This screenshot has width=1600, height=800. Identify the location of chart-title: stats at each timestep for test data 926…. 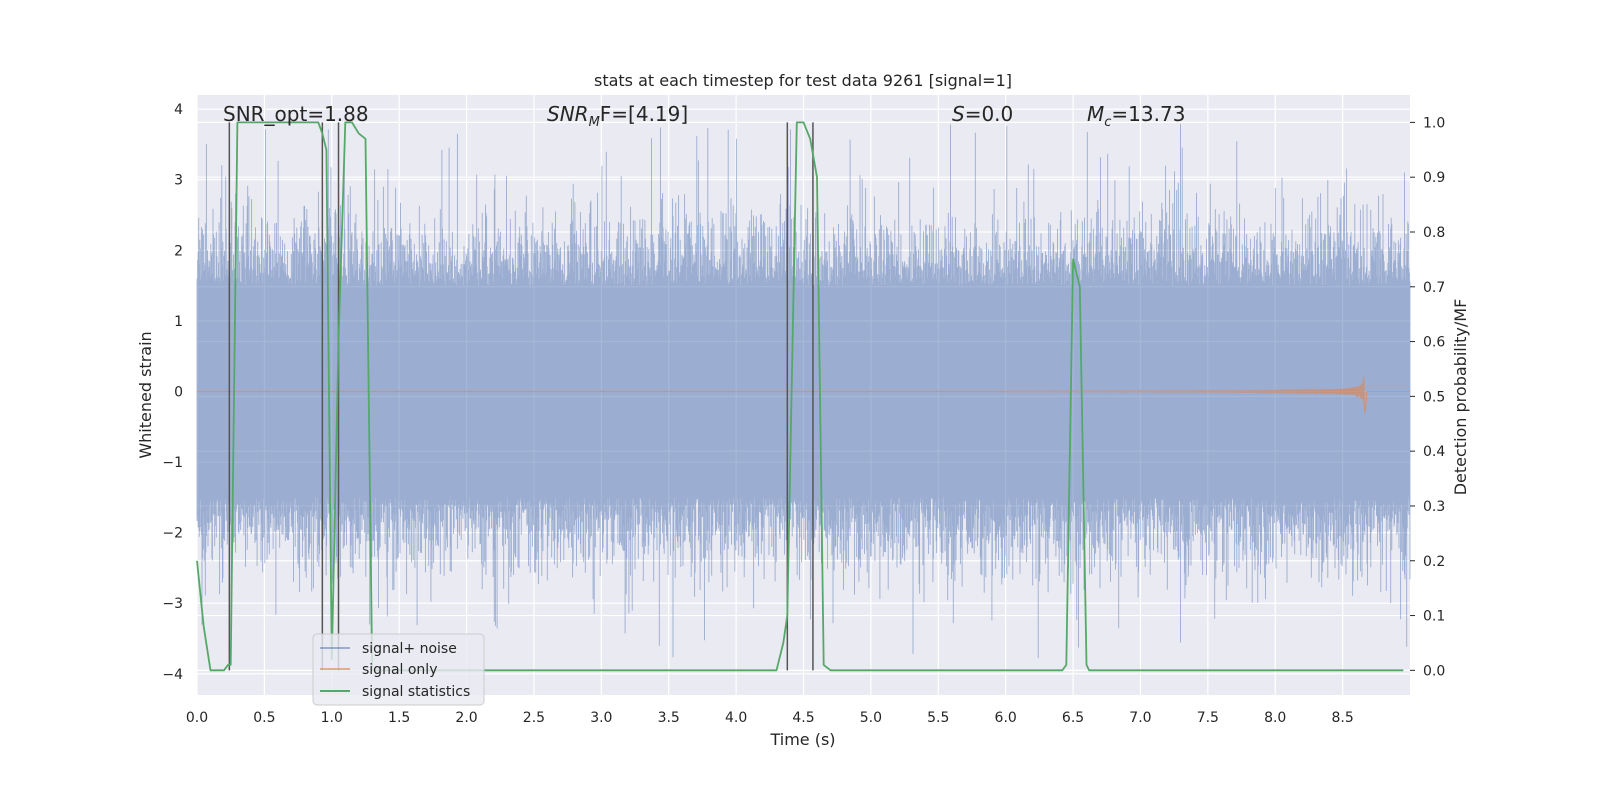
(803, 80).